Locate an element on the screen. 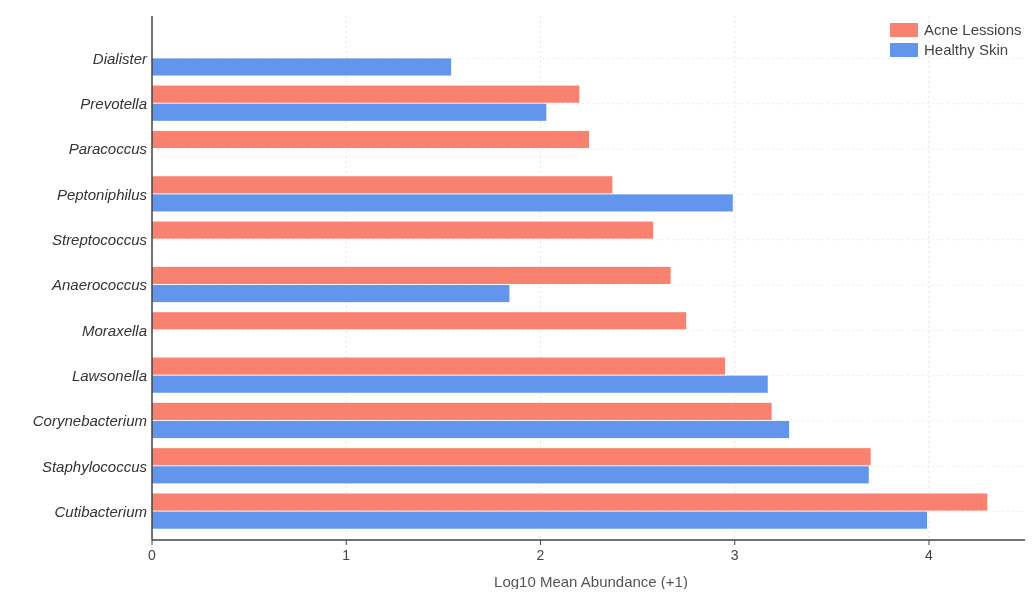 This screenshot has width=1033, height=597. y-tick-label: Anaerococcus is located at coordinates (99, 285).